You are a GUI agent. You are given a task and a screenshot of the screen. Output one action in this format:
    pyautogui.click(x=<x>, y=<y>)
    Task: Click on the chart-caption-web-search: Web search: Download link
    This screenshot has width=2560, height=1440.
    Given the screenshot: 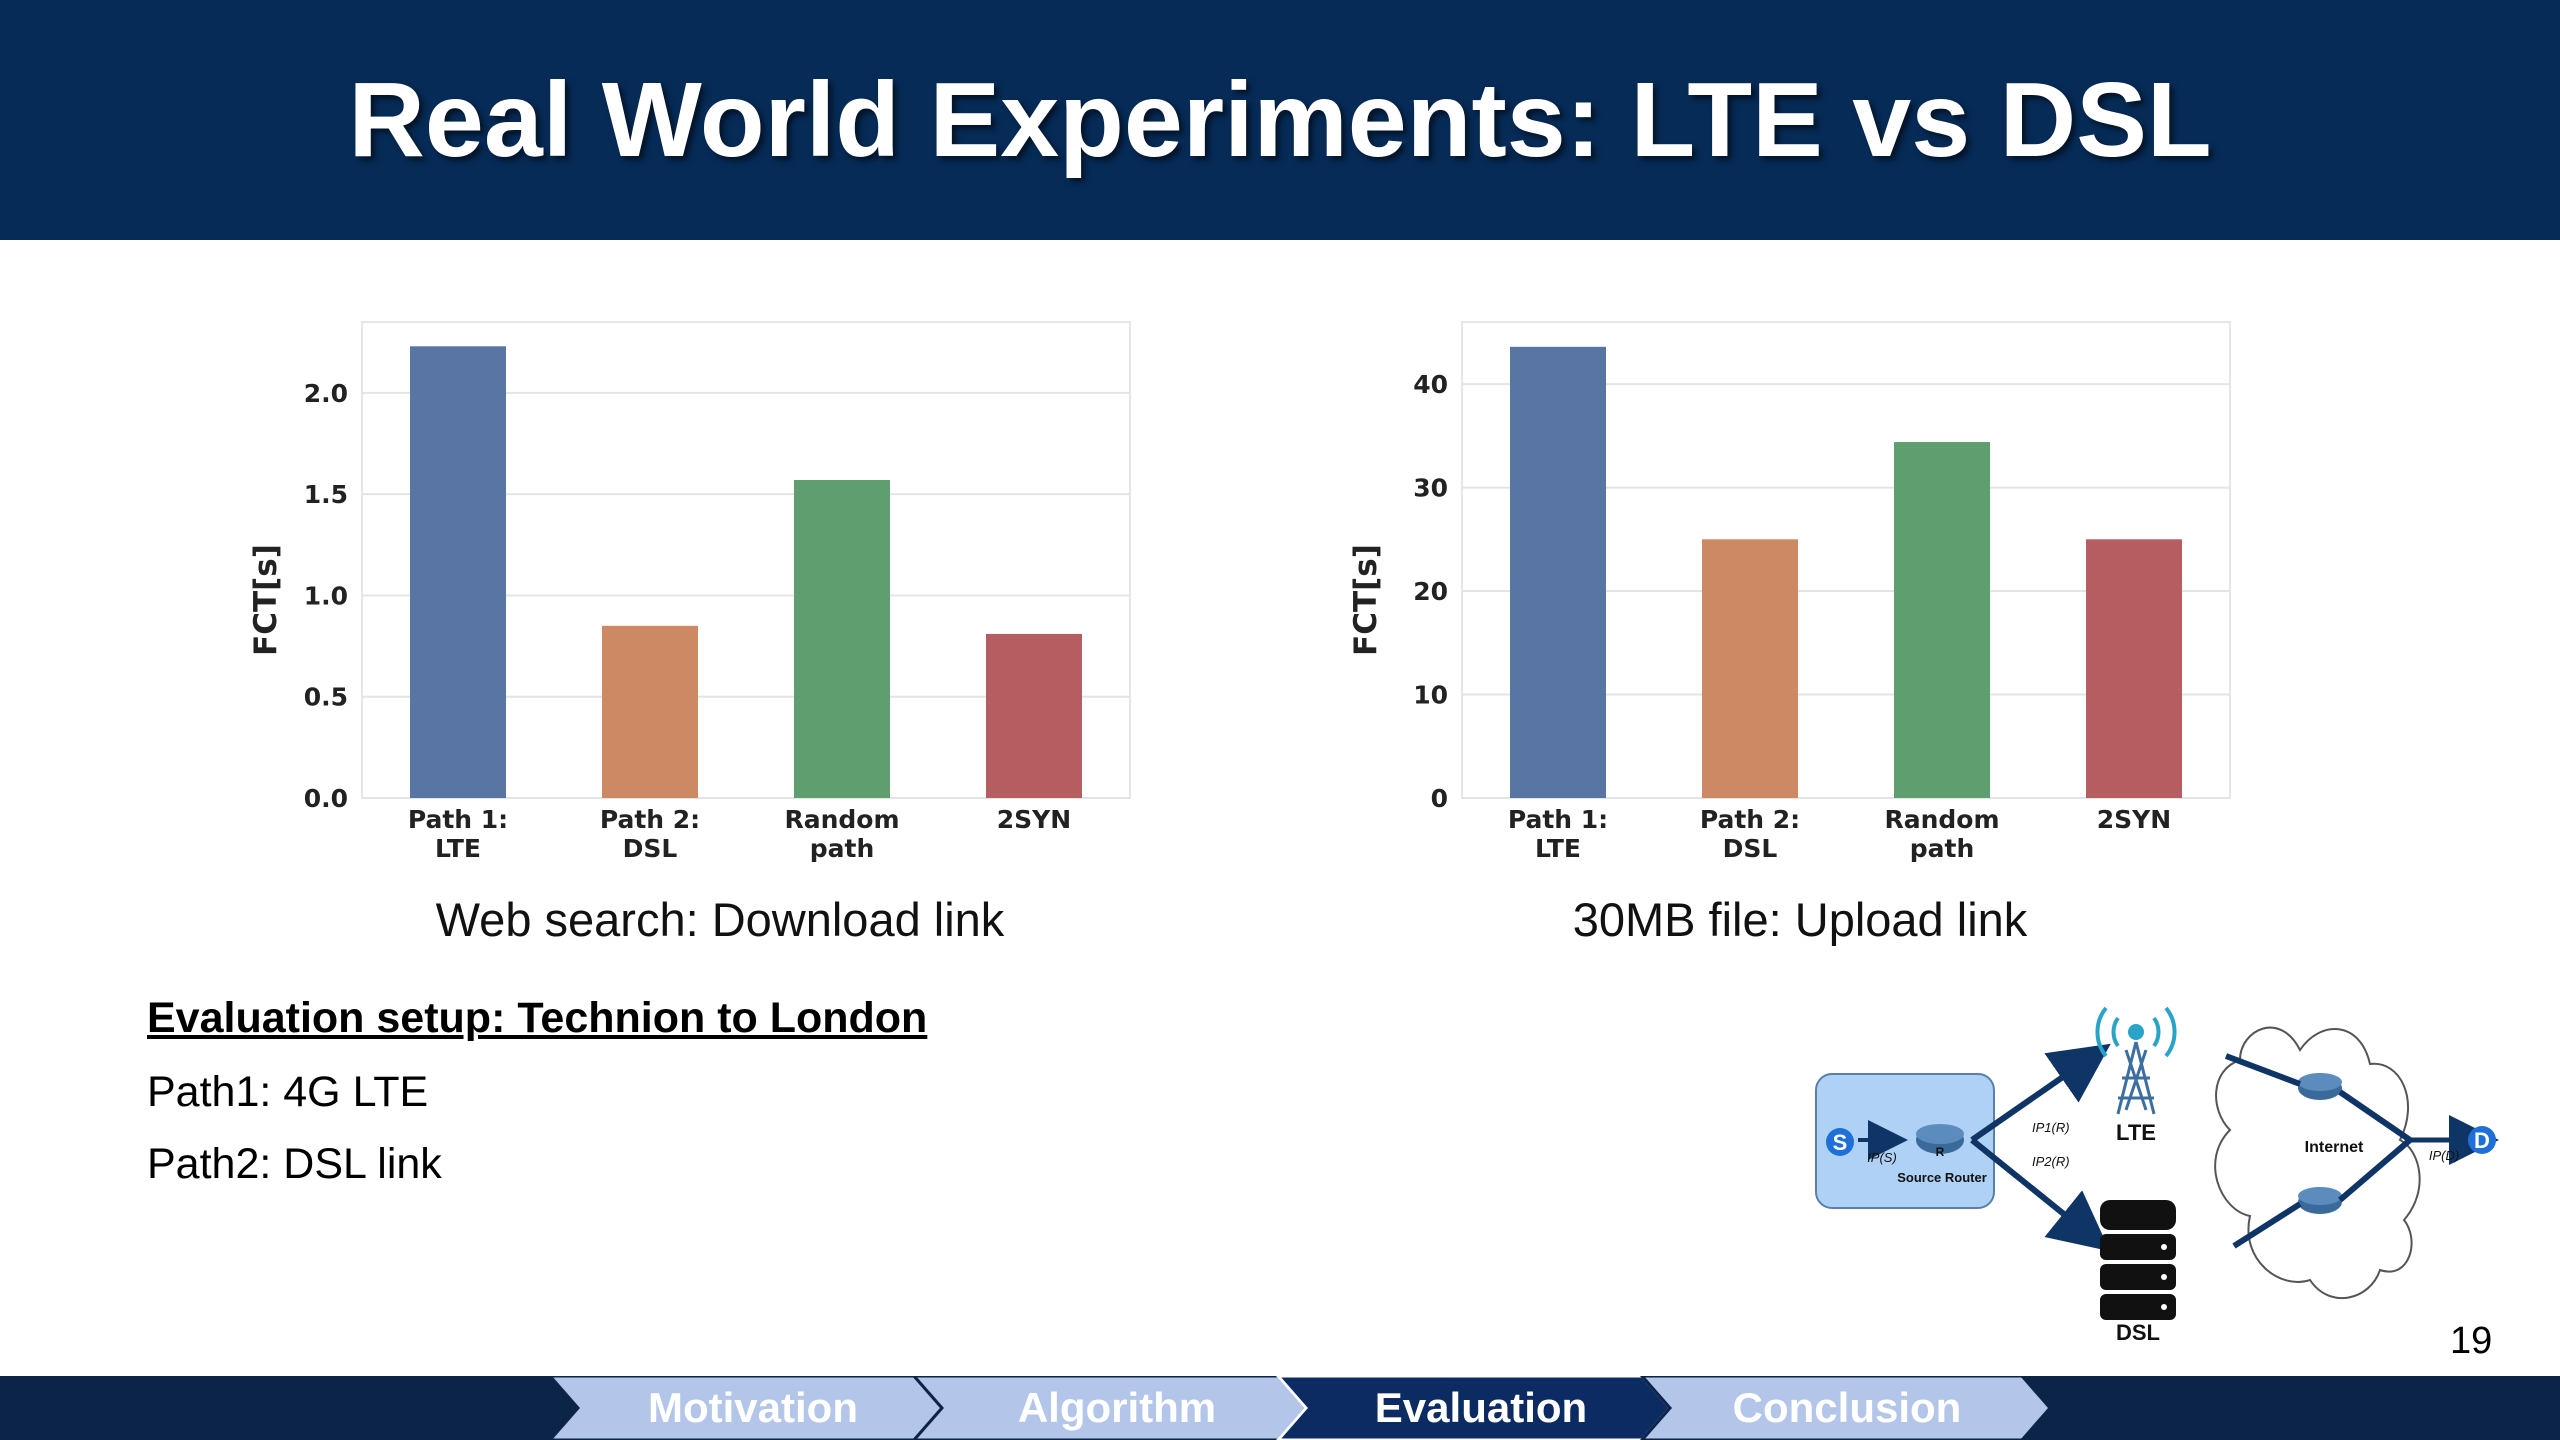 What is the action you would take?
    pyautogui.click(x=720, y=919)
    